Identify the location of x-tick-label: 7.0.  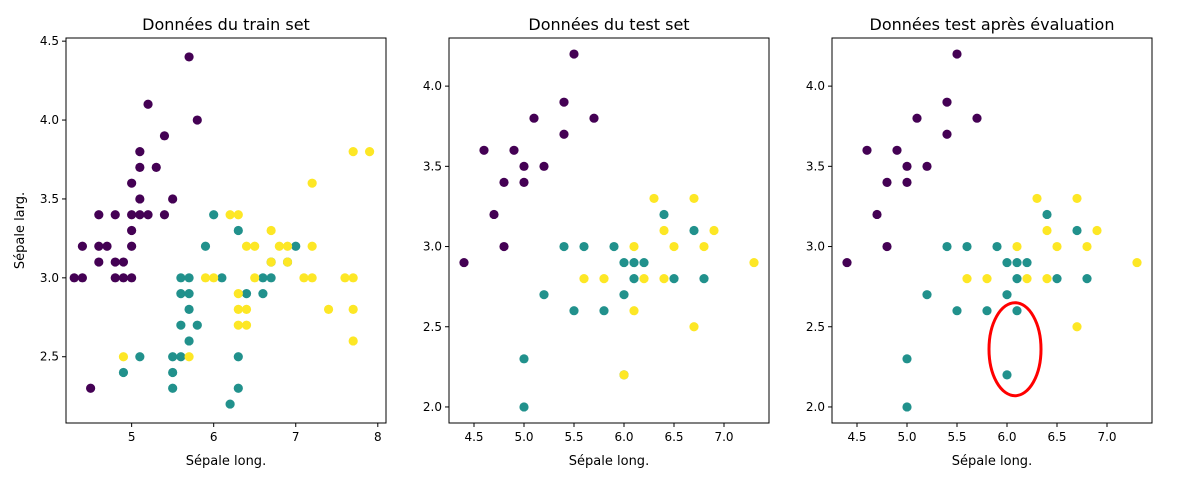
(1106, 437).